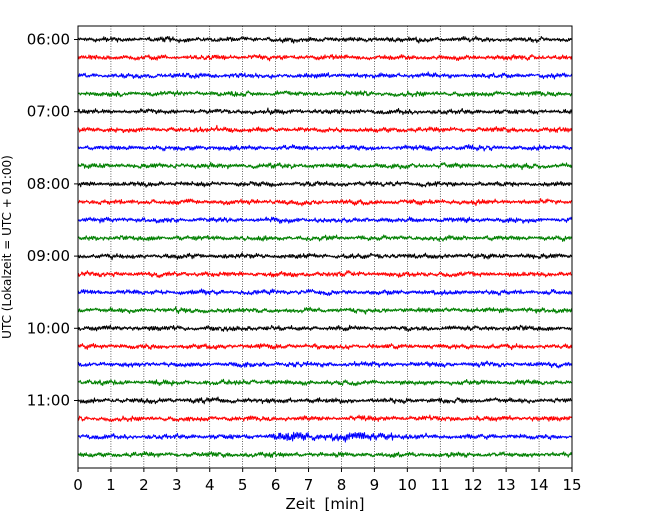 The height and width of the screenshot is (520, 650). What do you see at coordinates (539, 485) in the screenshot?
I see `x-tick-label: 14` at bounding box center [539, 485].